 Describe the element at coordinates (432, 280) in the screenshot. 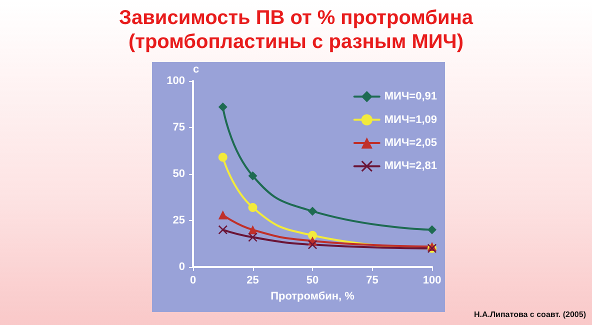

I see `x-tick-label: 100` at that location.